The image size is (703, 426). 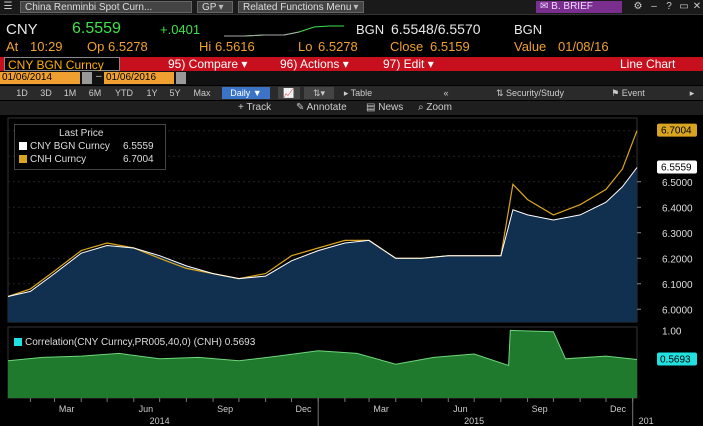 What do you see at coordinates (86, 146) in the screenshot?
I see `legend-item: CNY BGN Curncy 6.5559` at bounding box center [86, 146].